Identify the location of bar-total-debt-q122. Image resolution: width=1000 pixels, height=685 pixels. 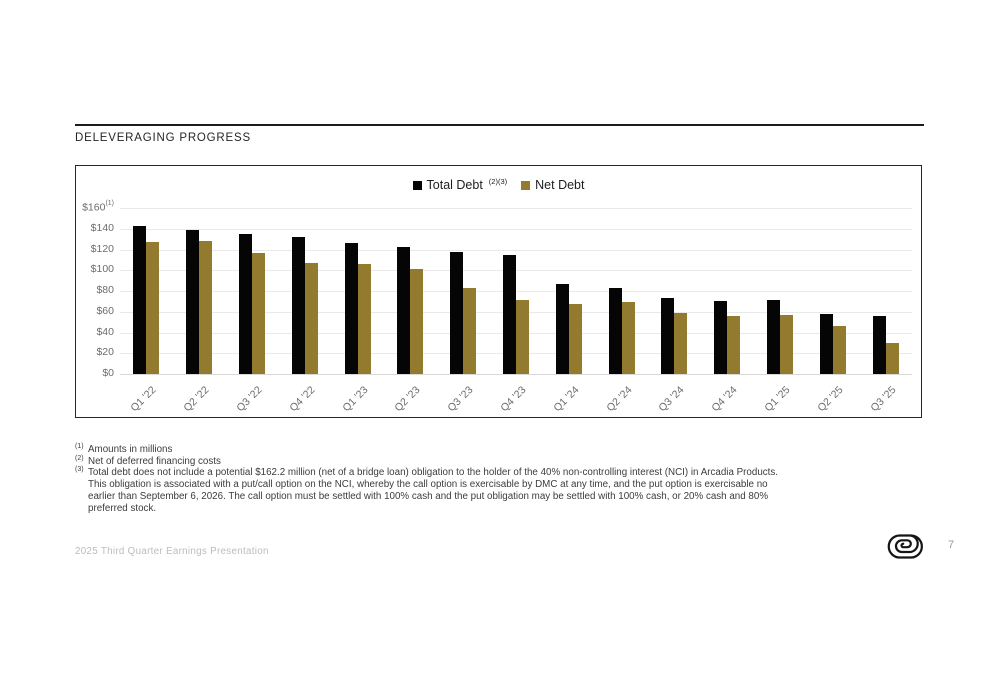
(140, 299).